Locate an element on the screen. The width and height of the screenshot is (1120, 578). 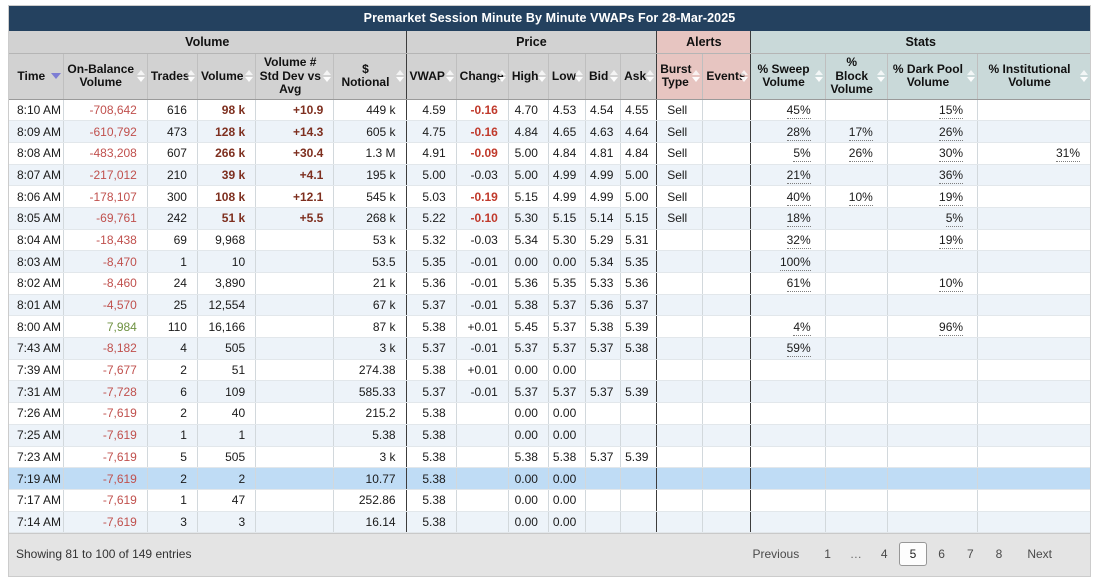
cell-high: 5.15 is located at coordinates (528, 196).